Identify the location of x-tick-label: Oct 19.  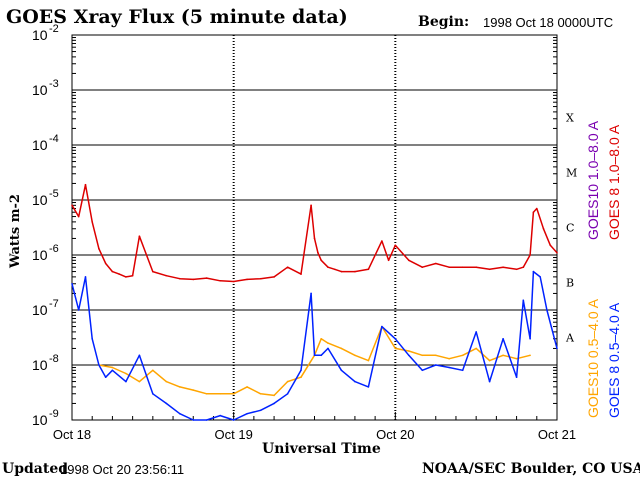
(234, 434).